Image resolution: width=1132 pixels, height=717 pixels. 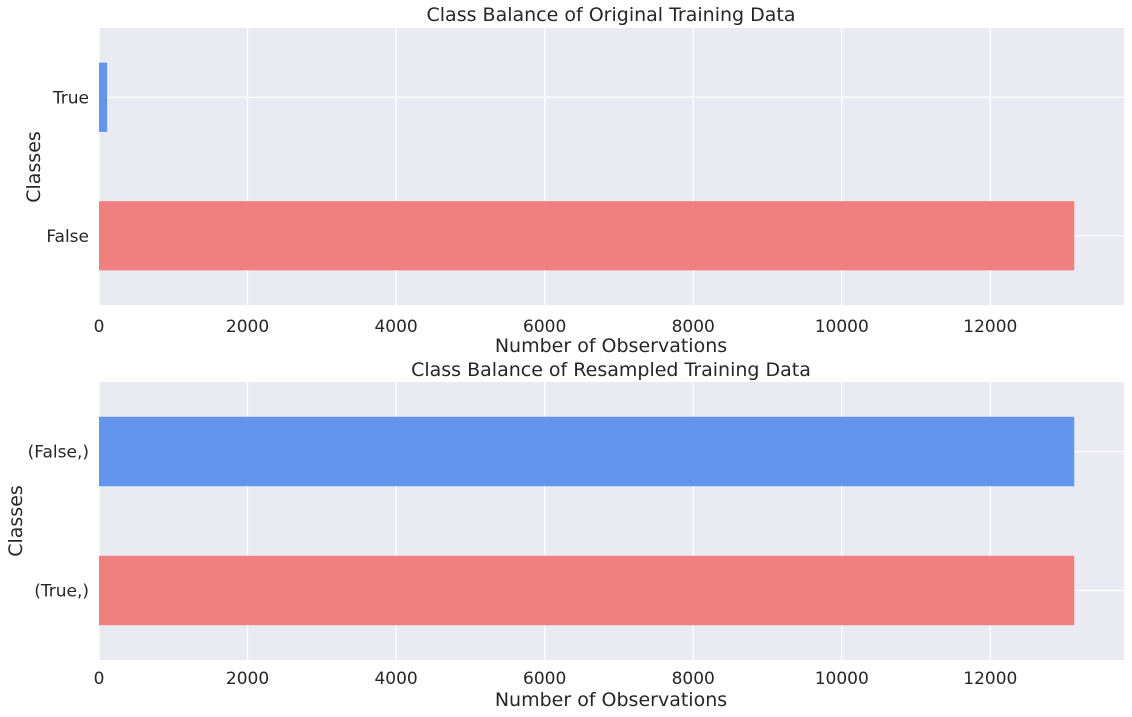 What do you see at coordinates (67, 237) in the screenshot?
I see `y-tick-label: False` at bounding box center [67, 237].